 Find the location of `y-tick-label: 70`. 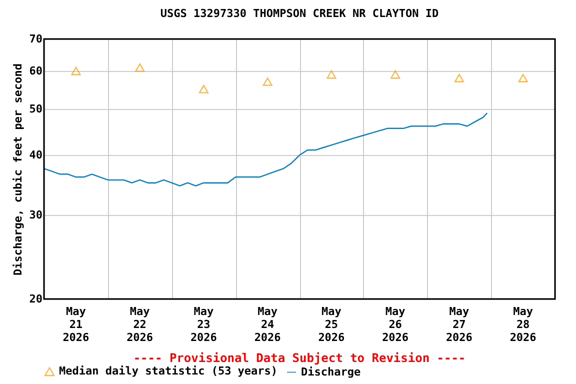

y-tick-label: 70 is located at coordinates (35, 39).